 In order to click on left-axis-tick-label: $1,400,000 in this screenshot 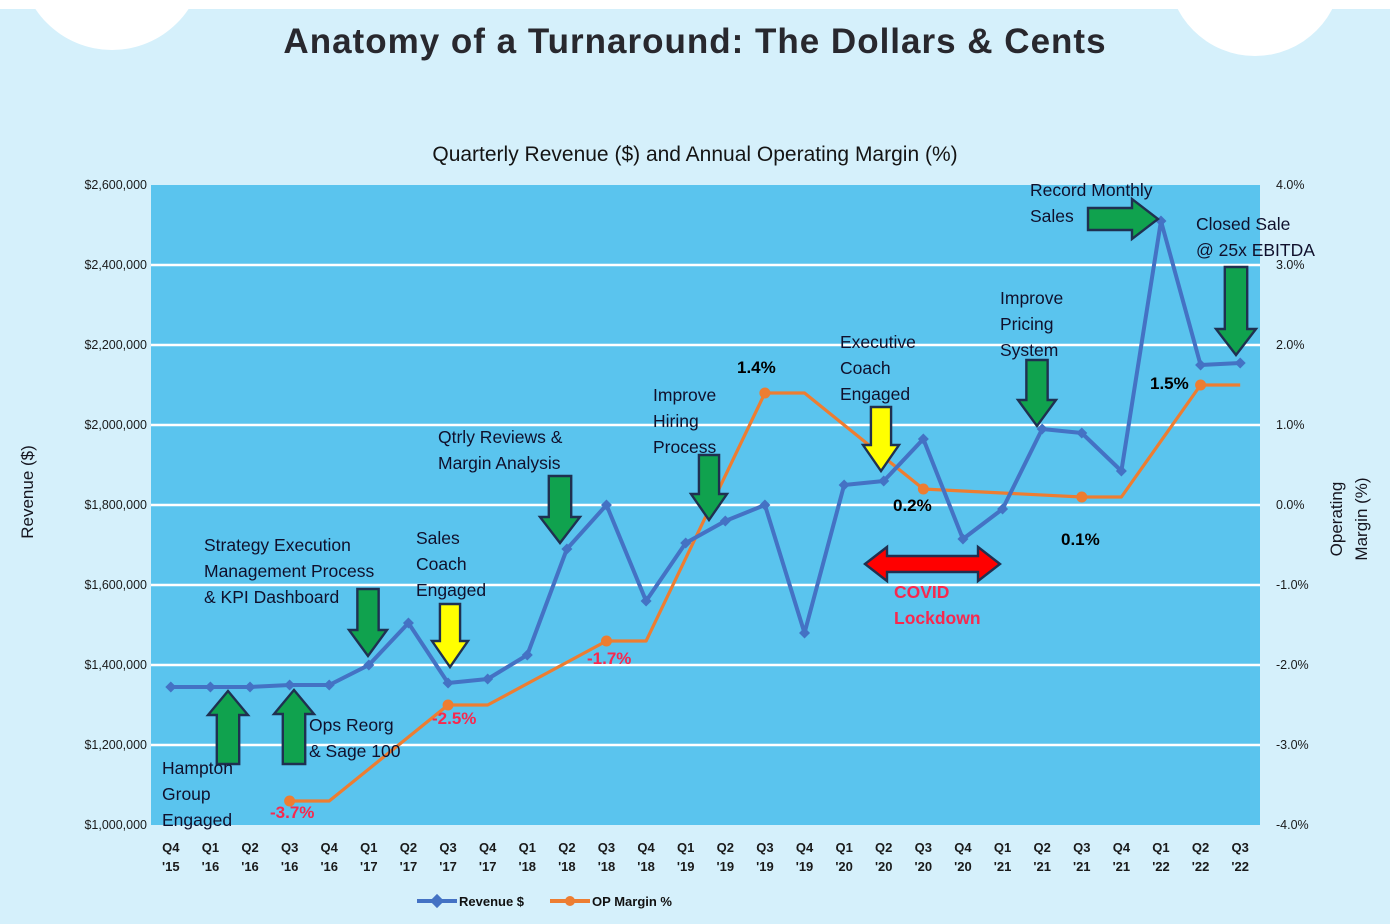, I will do `click(115, 665)`.